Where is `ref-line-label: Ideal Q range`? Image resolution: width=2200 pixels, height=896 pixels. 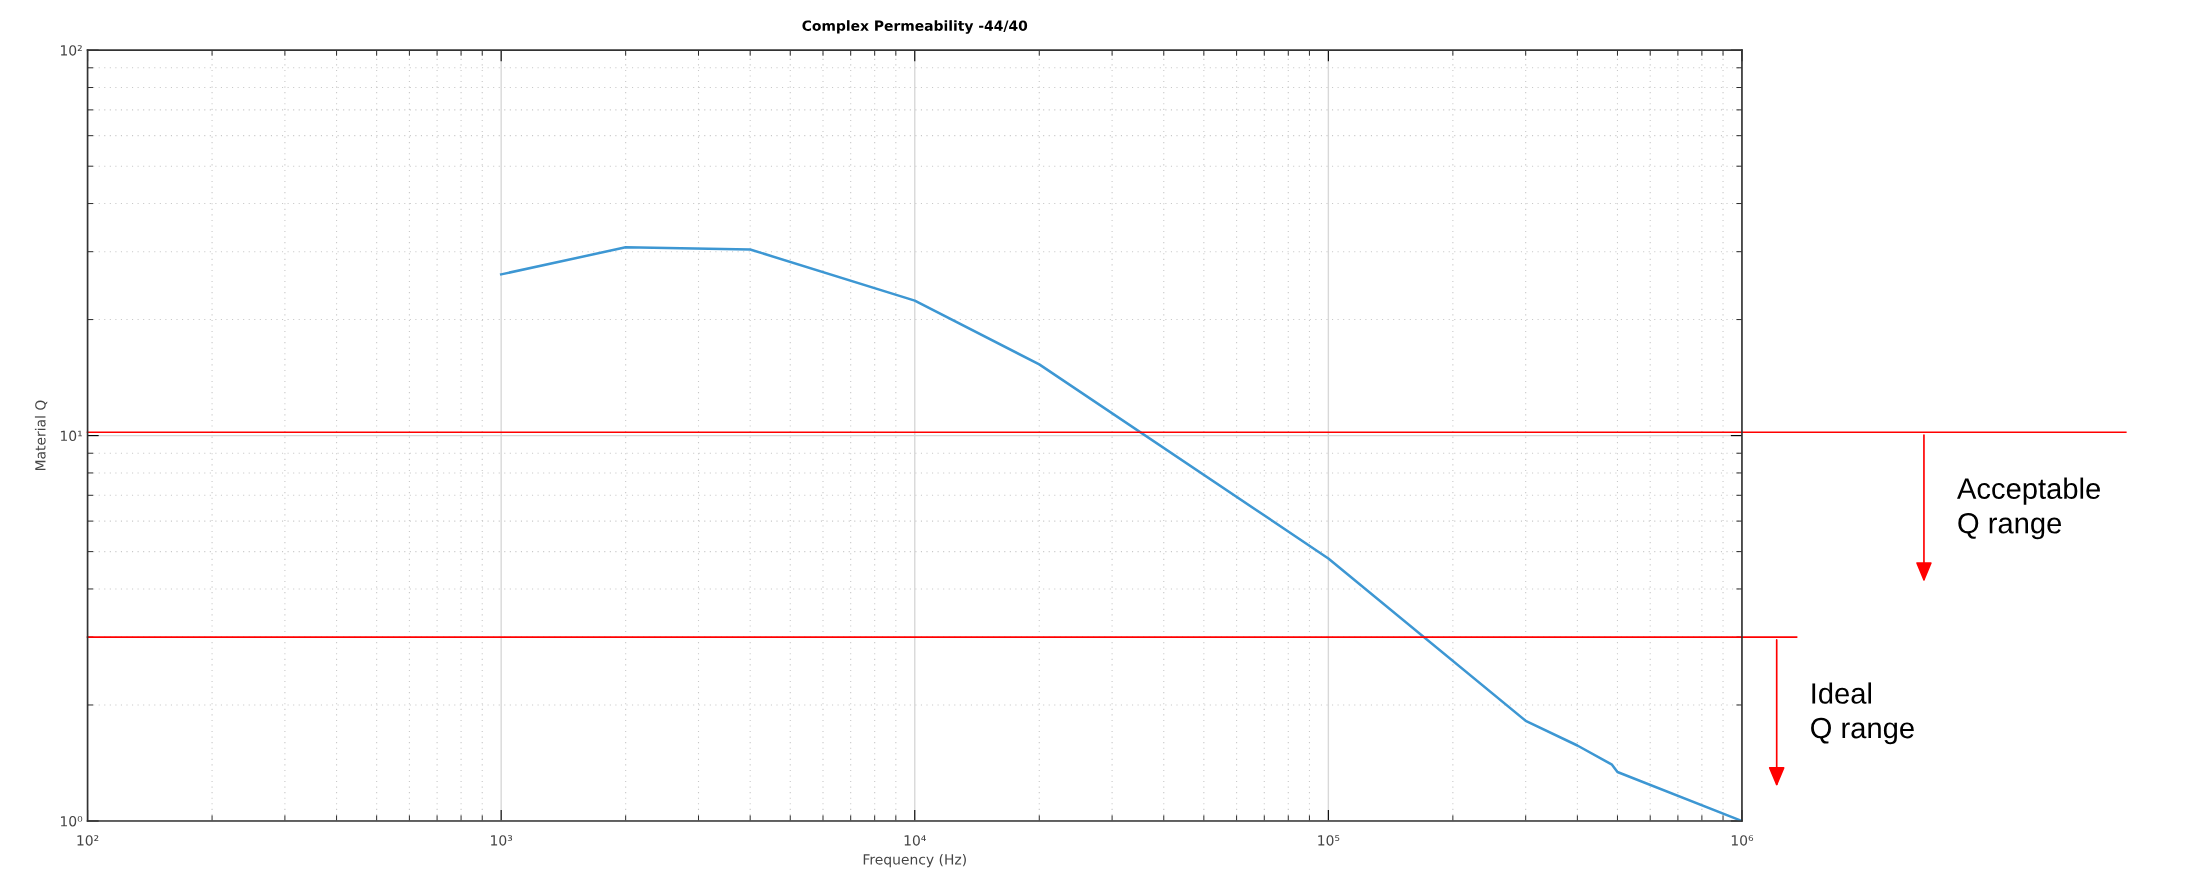
ref-line-label: Ideal Q range is located at coordinates (1862, 713).